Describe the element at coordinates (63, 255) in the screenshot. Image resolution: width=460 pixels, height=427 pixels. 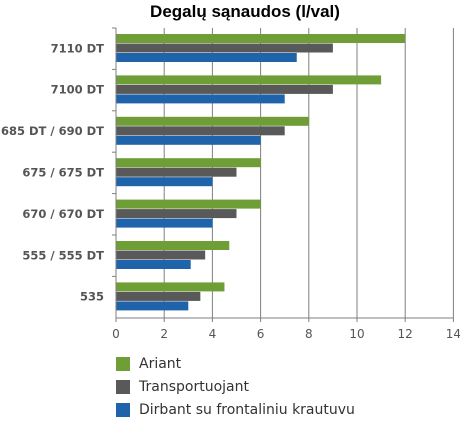
I see `y-category-label: 555 / 555 DT` at that location.